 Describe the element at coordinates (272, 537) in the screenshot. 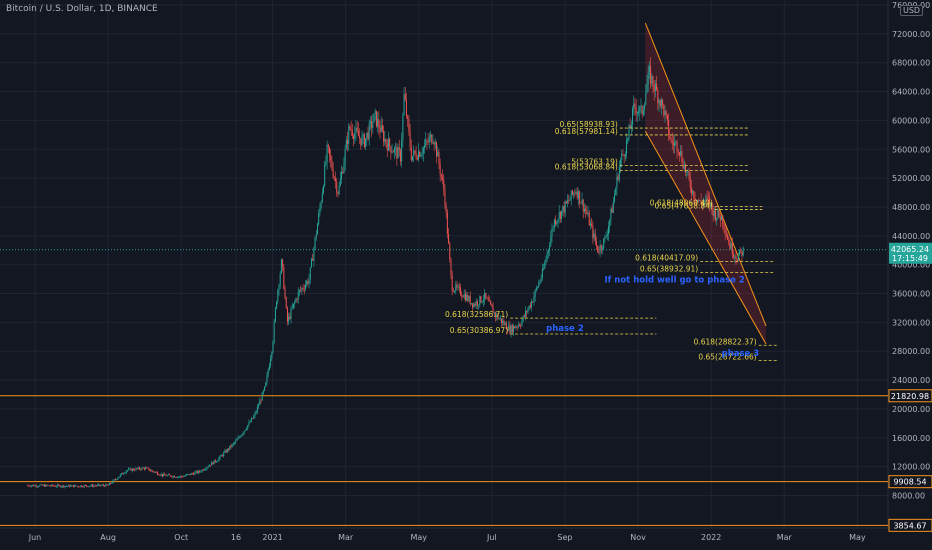

I see `time-tick-label: 2021` at that location.